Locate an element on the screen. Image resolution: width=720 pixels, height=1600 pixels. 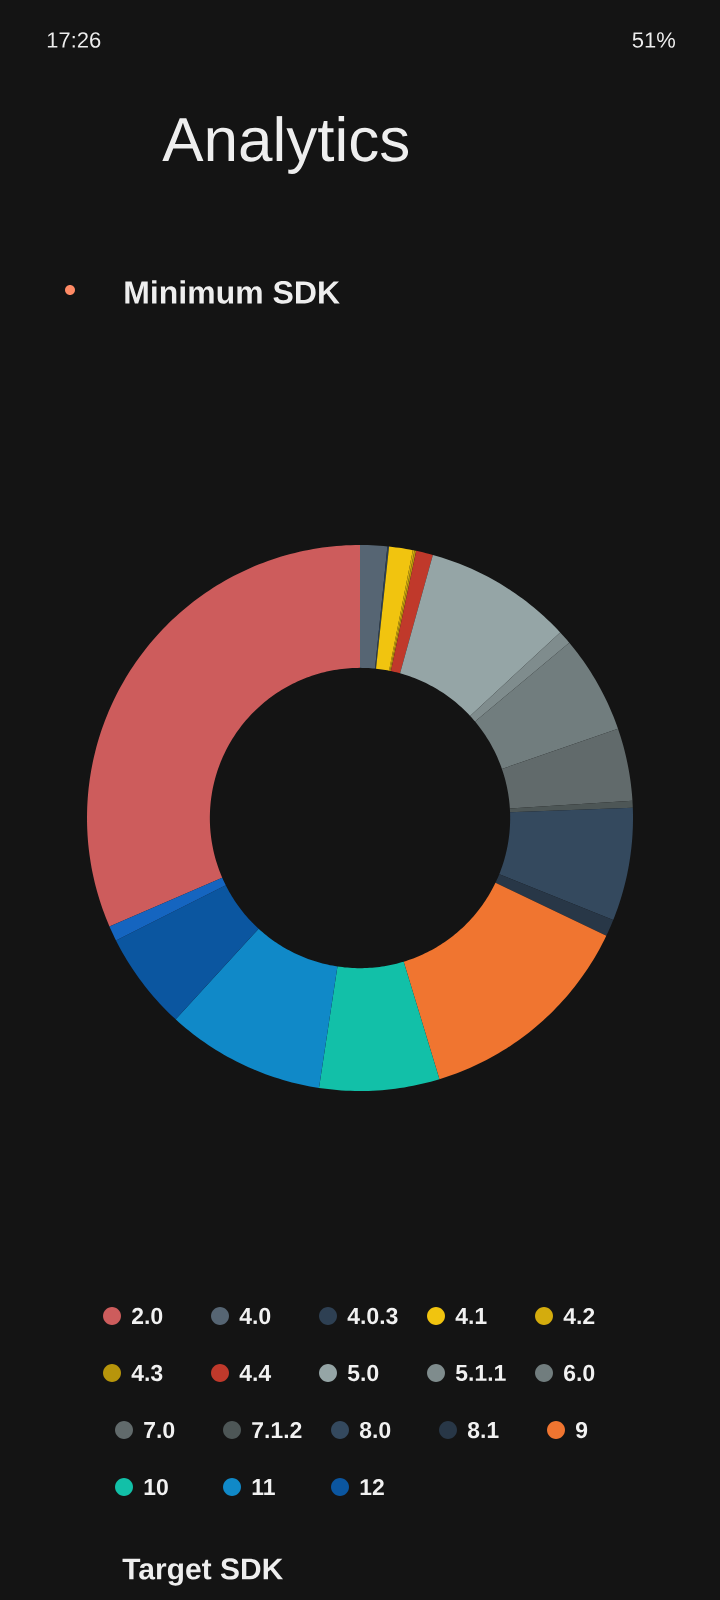
legend-label: 9 is located at coordinates (582, 1430).